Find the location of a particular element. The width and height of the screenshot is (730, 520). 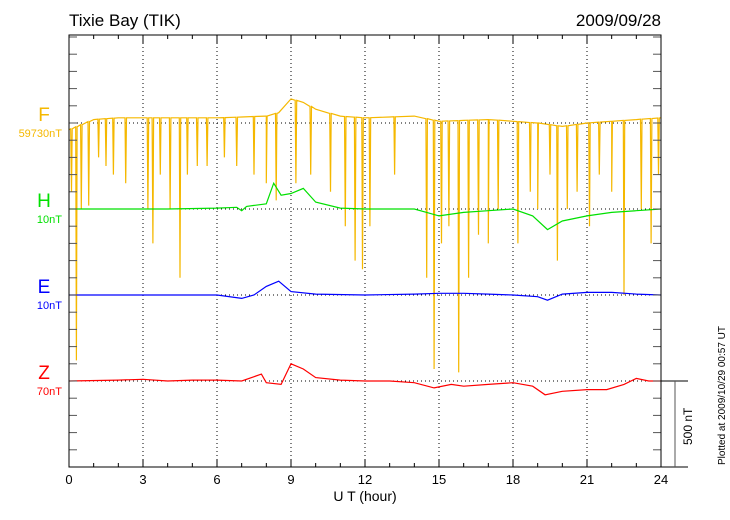

series-line-H is located at coordinates (365, 206).